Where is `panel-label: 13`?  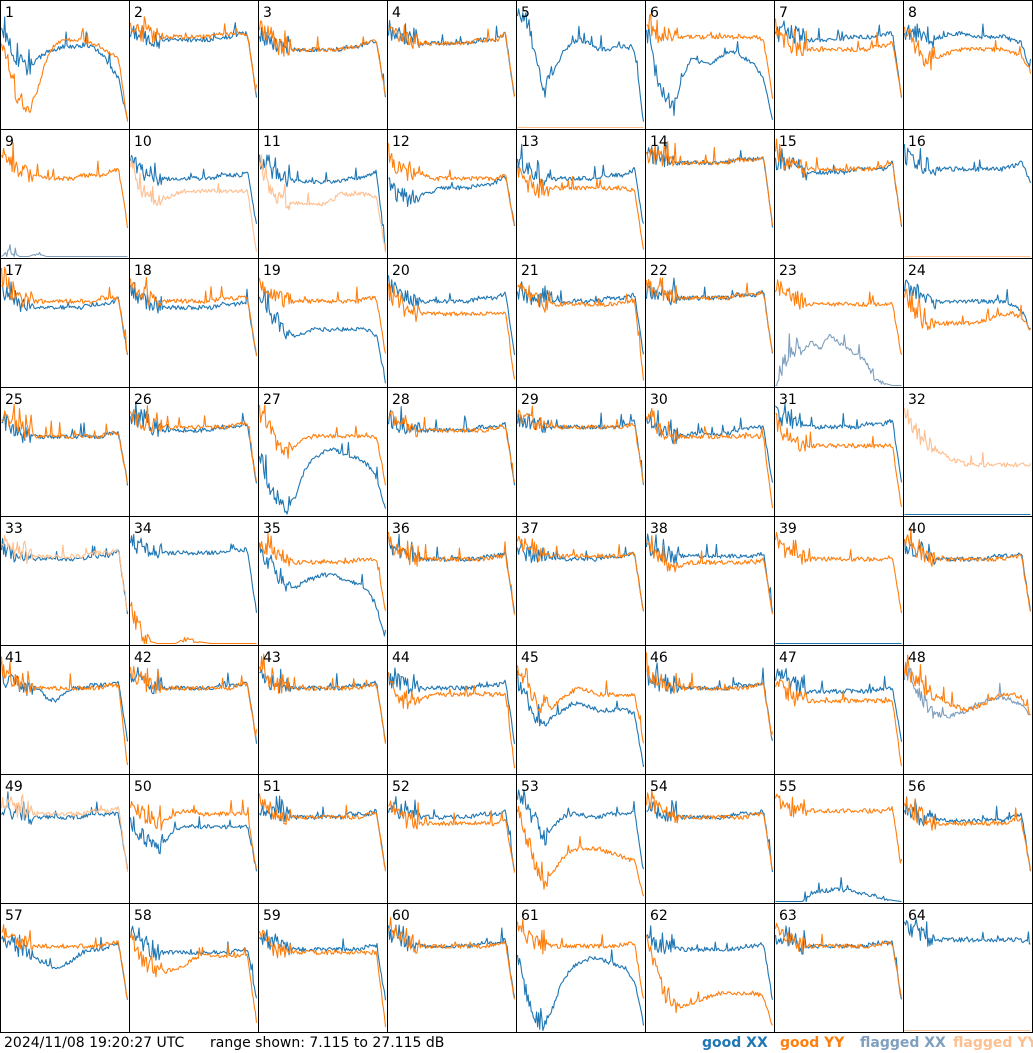 panel-label: 13 is located at coordinates (530, 142).